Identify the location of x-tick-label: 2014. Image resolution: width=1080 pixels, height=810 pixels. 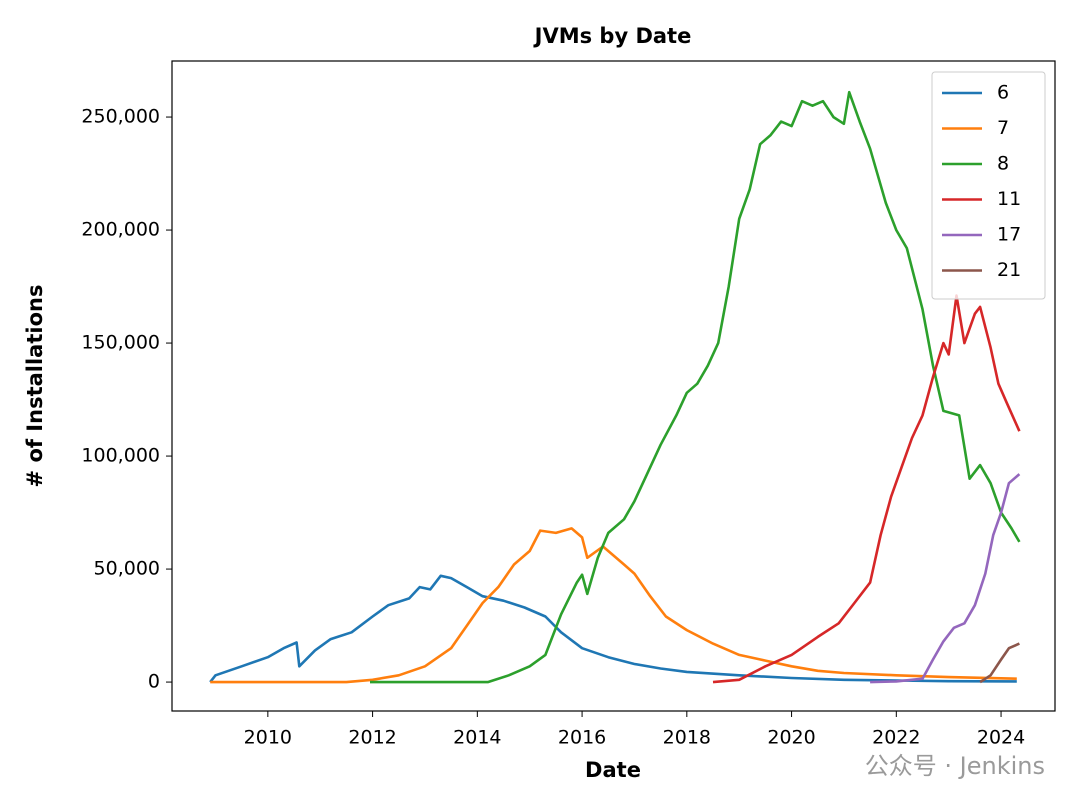
(477, 738).